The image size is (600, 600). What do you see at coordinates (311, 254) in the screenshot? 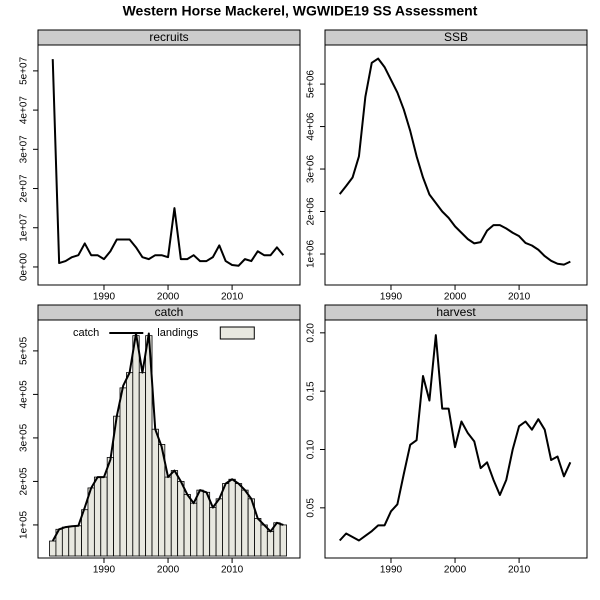
I see `y-tick-label: 1e+06` at bounding box center [311, 254].